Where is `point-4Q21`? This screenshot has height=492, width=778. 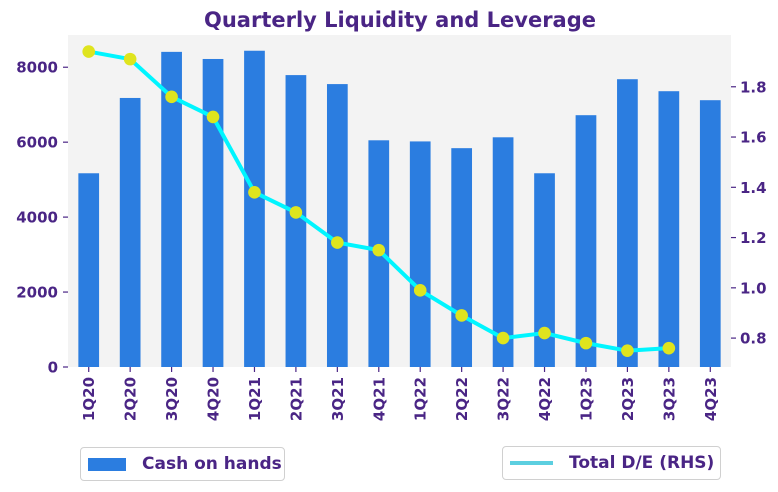
point-4Q21 is located at coordinates (379, 250).